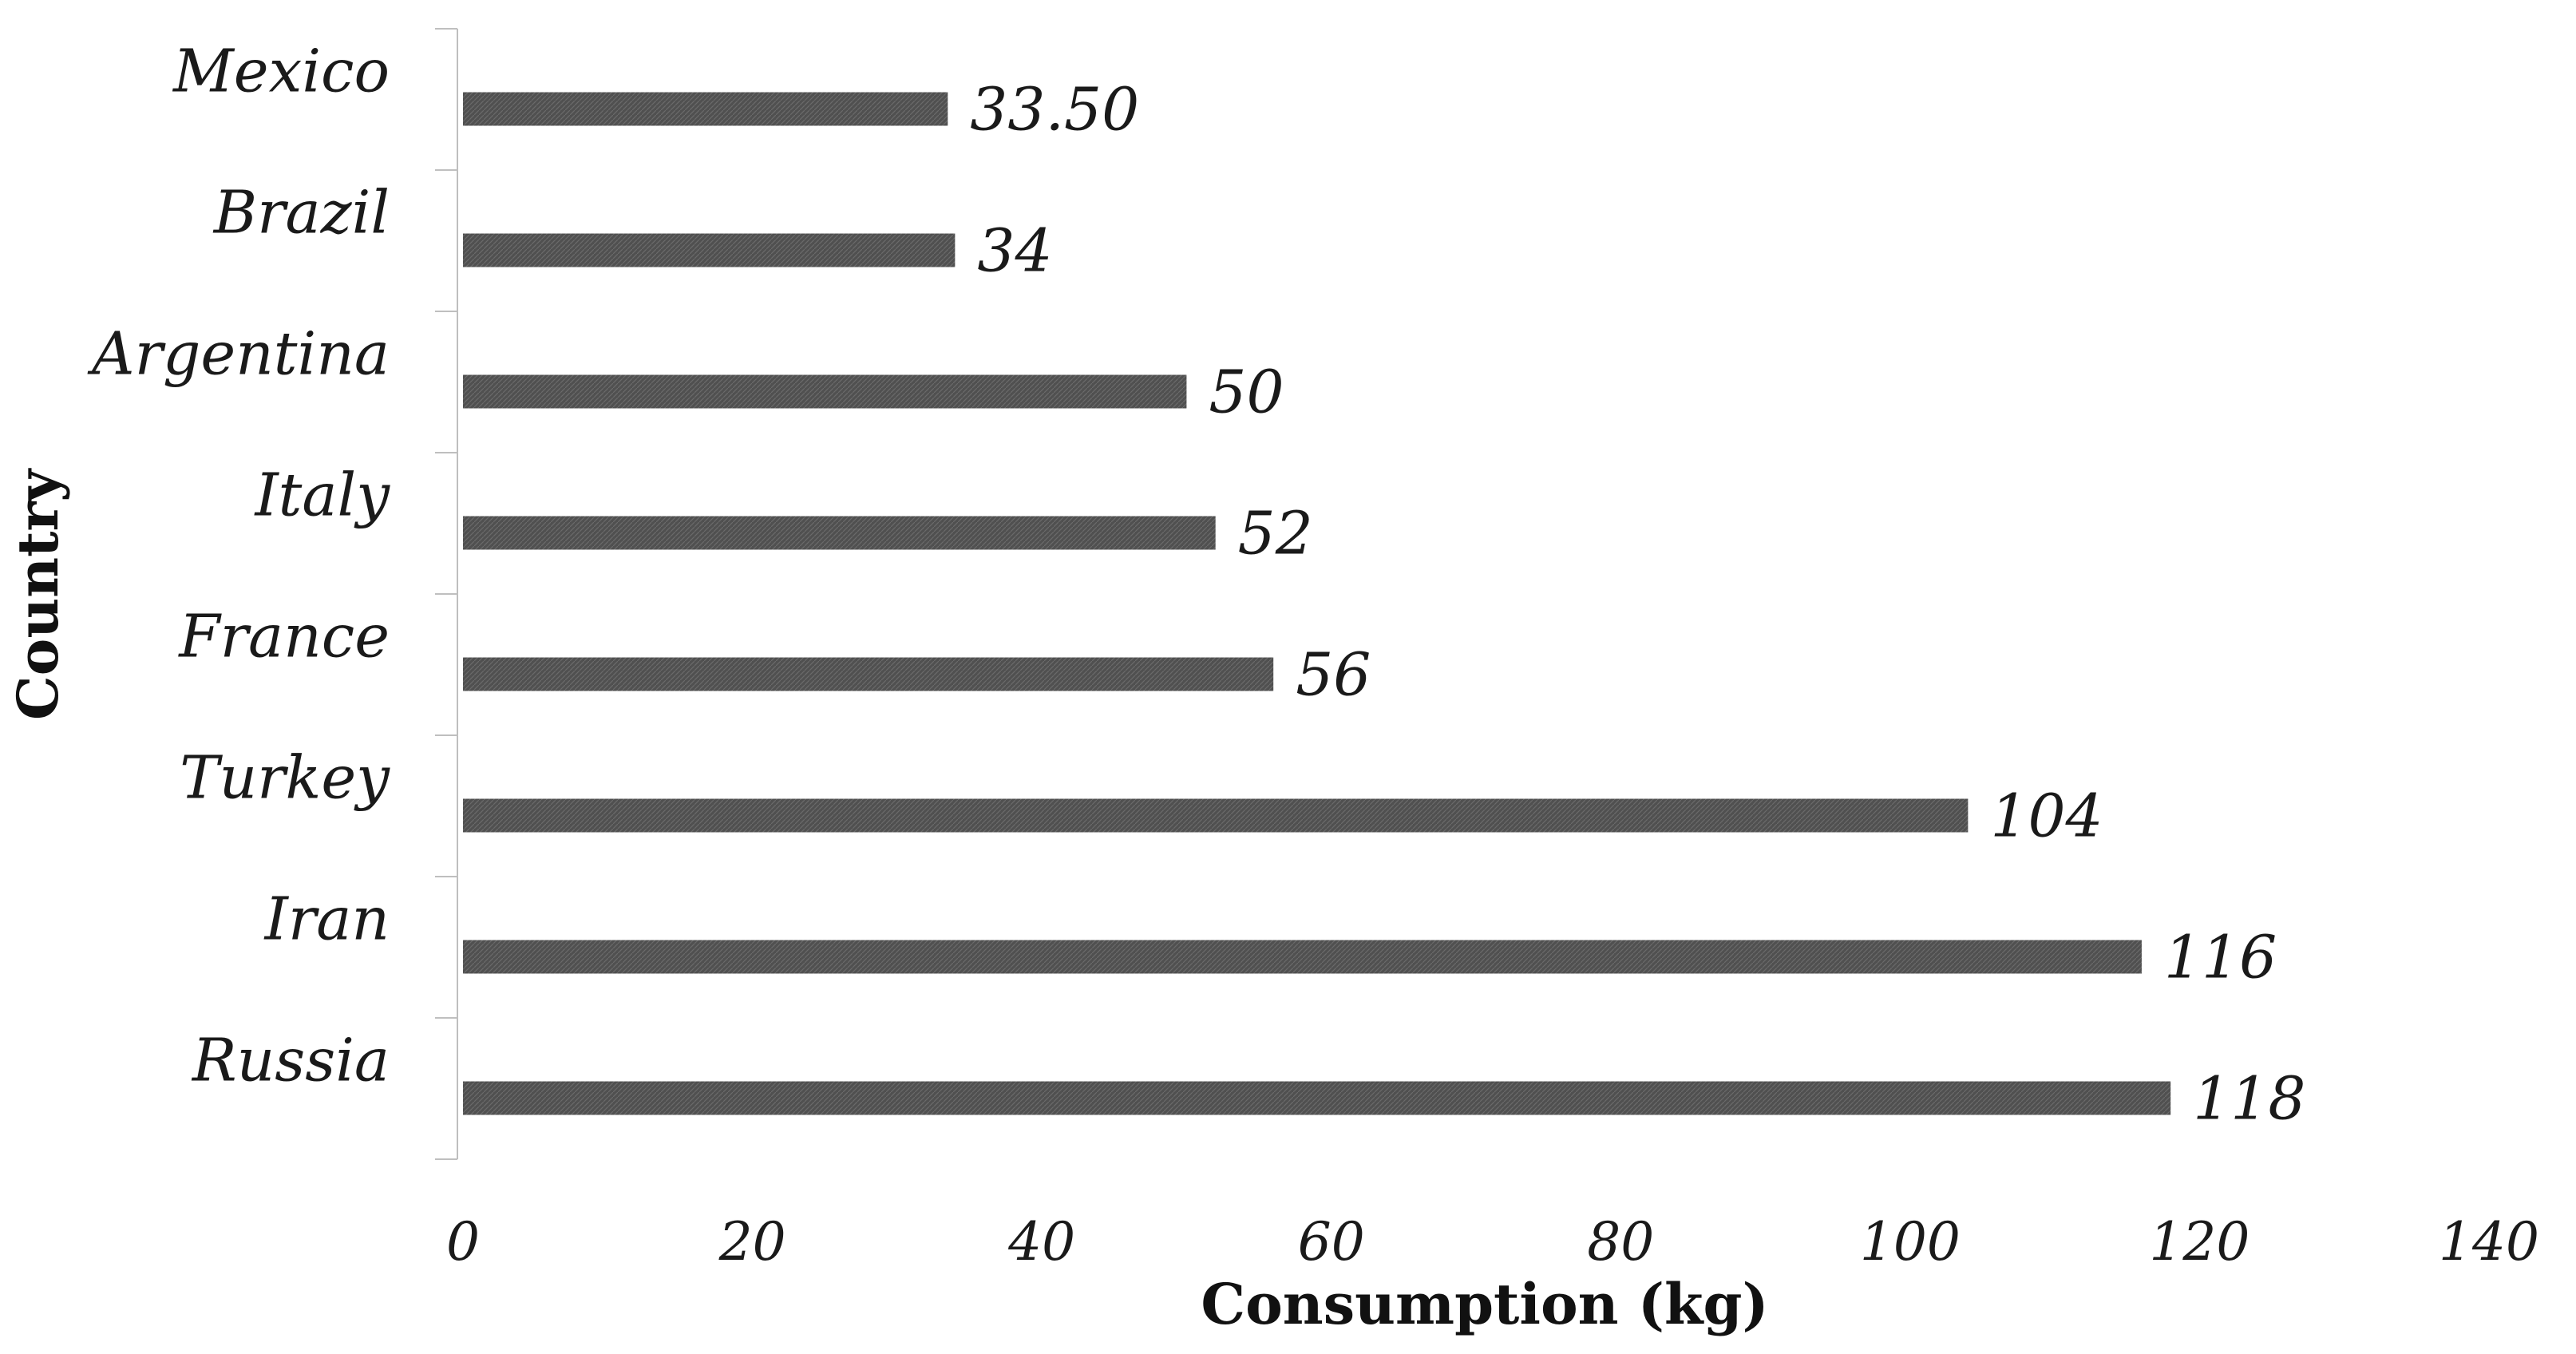 Image resolution: width=2576 pixels, height=1354 pixels. Describe the element at coordinates (1216, 815) in the screenshot. I see `bar-turkey` at that location.